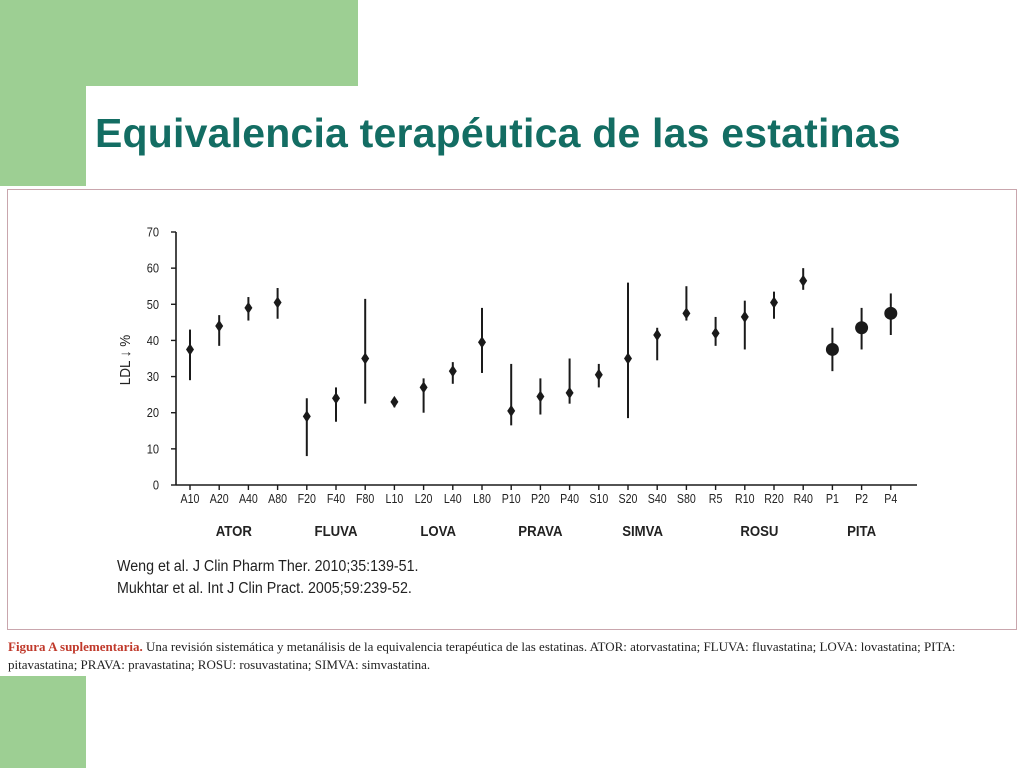 The height and width of the screenshot is (768, 1024). What do you see at coordinates (540, 530) in the screenshot?
I see `group-label: PRAVA` at bounding box center [540, 530].